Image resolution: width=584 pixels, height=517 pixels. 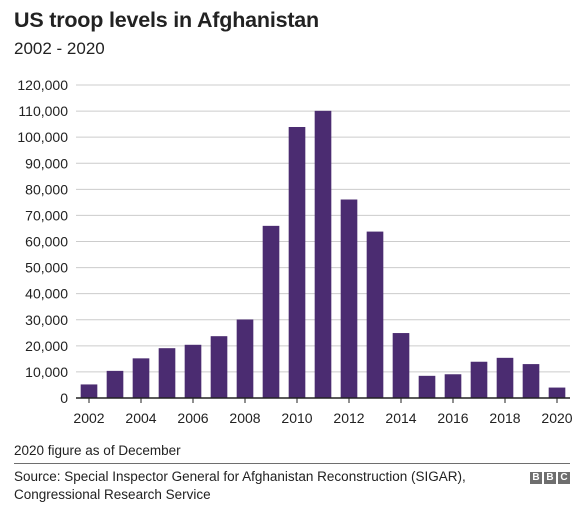 What do you see at coordinates (193, 371) in the screenshot?
I see `bar-2006` at bounding box center [193, 371].